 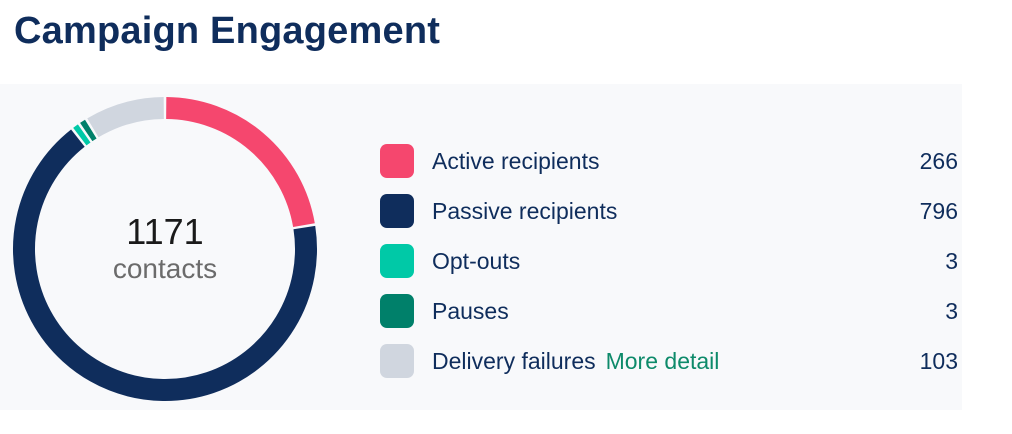 I want to click on legend-item-opt-outs: Opt-outs 3, so click(x=670, y=261).